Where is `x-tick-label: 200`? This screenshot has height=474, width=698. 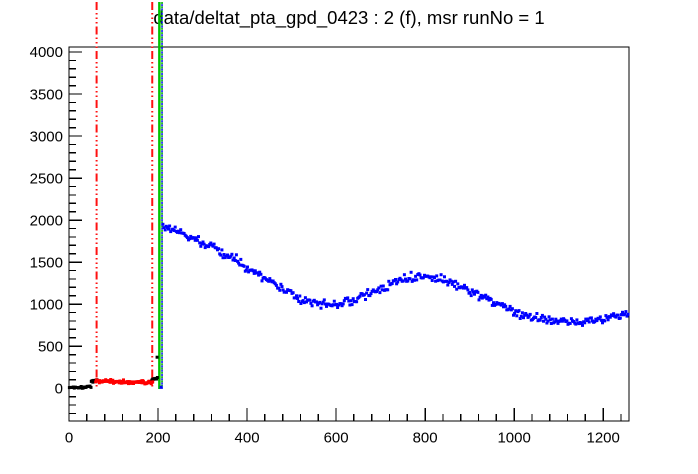 x-tick-label: 200 is located at coordinates (158, 438).